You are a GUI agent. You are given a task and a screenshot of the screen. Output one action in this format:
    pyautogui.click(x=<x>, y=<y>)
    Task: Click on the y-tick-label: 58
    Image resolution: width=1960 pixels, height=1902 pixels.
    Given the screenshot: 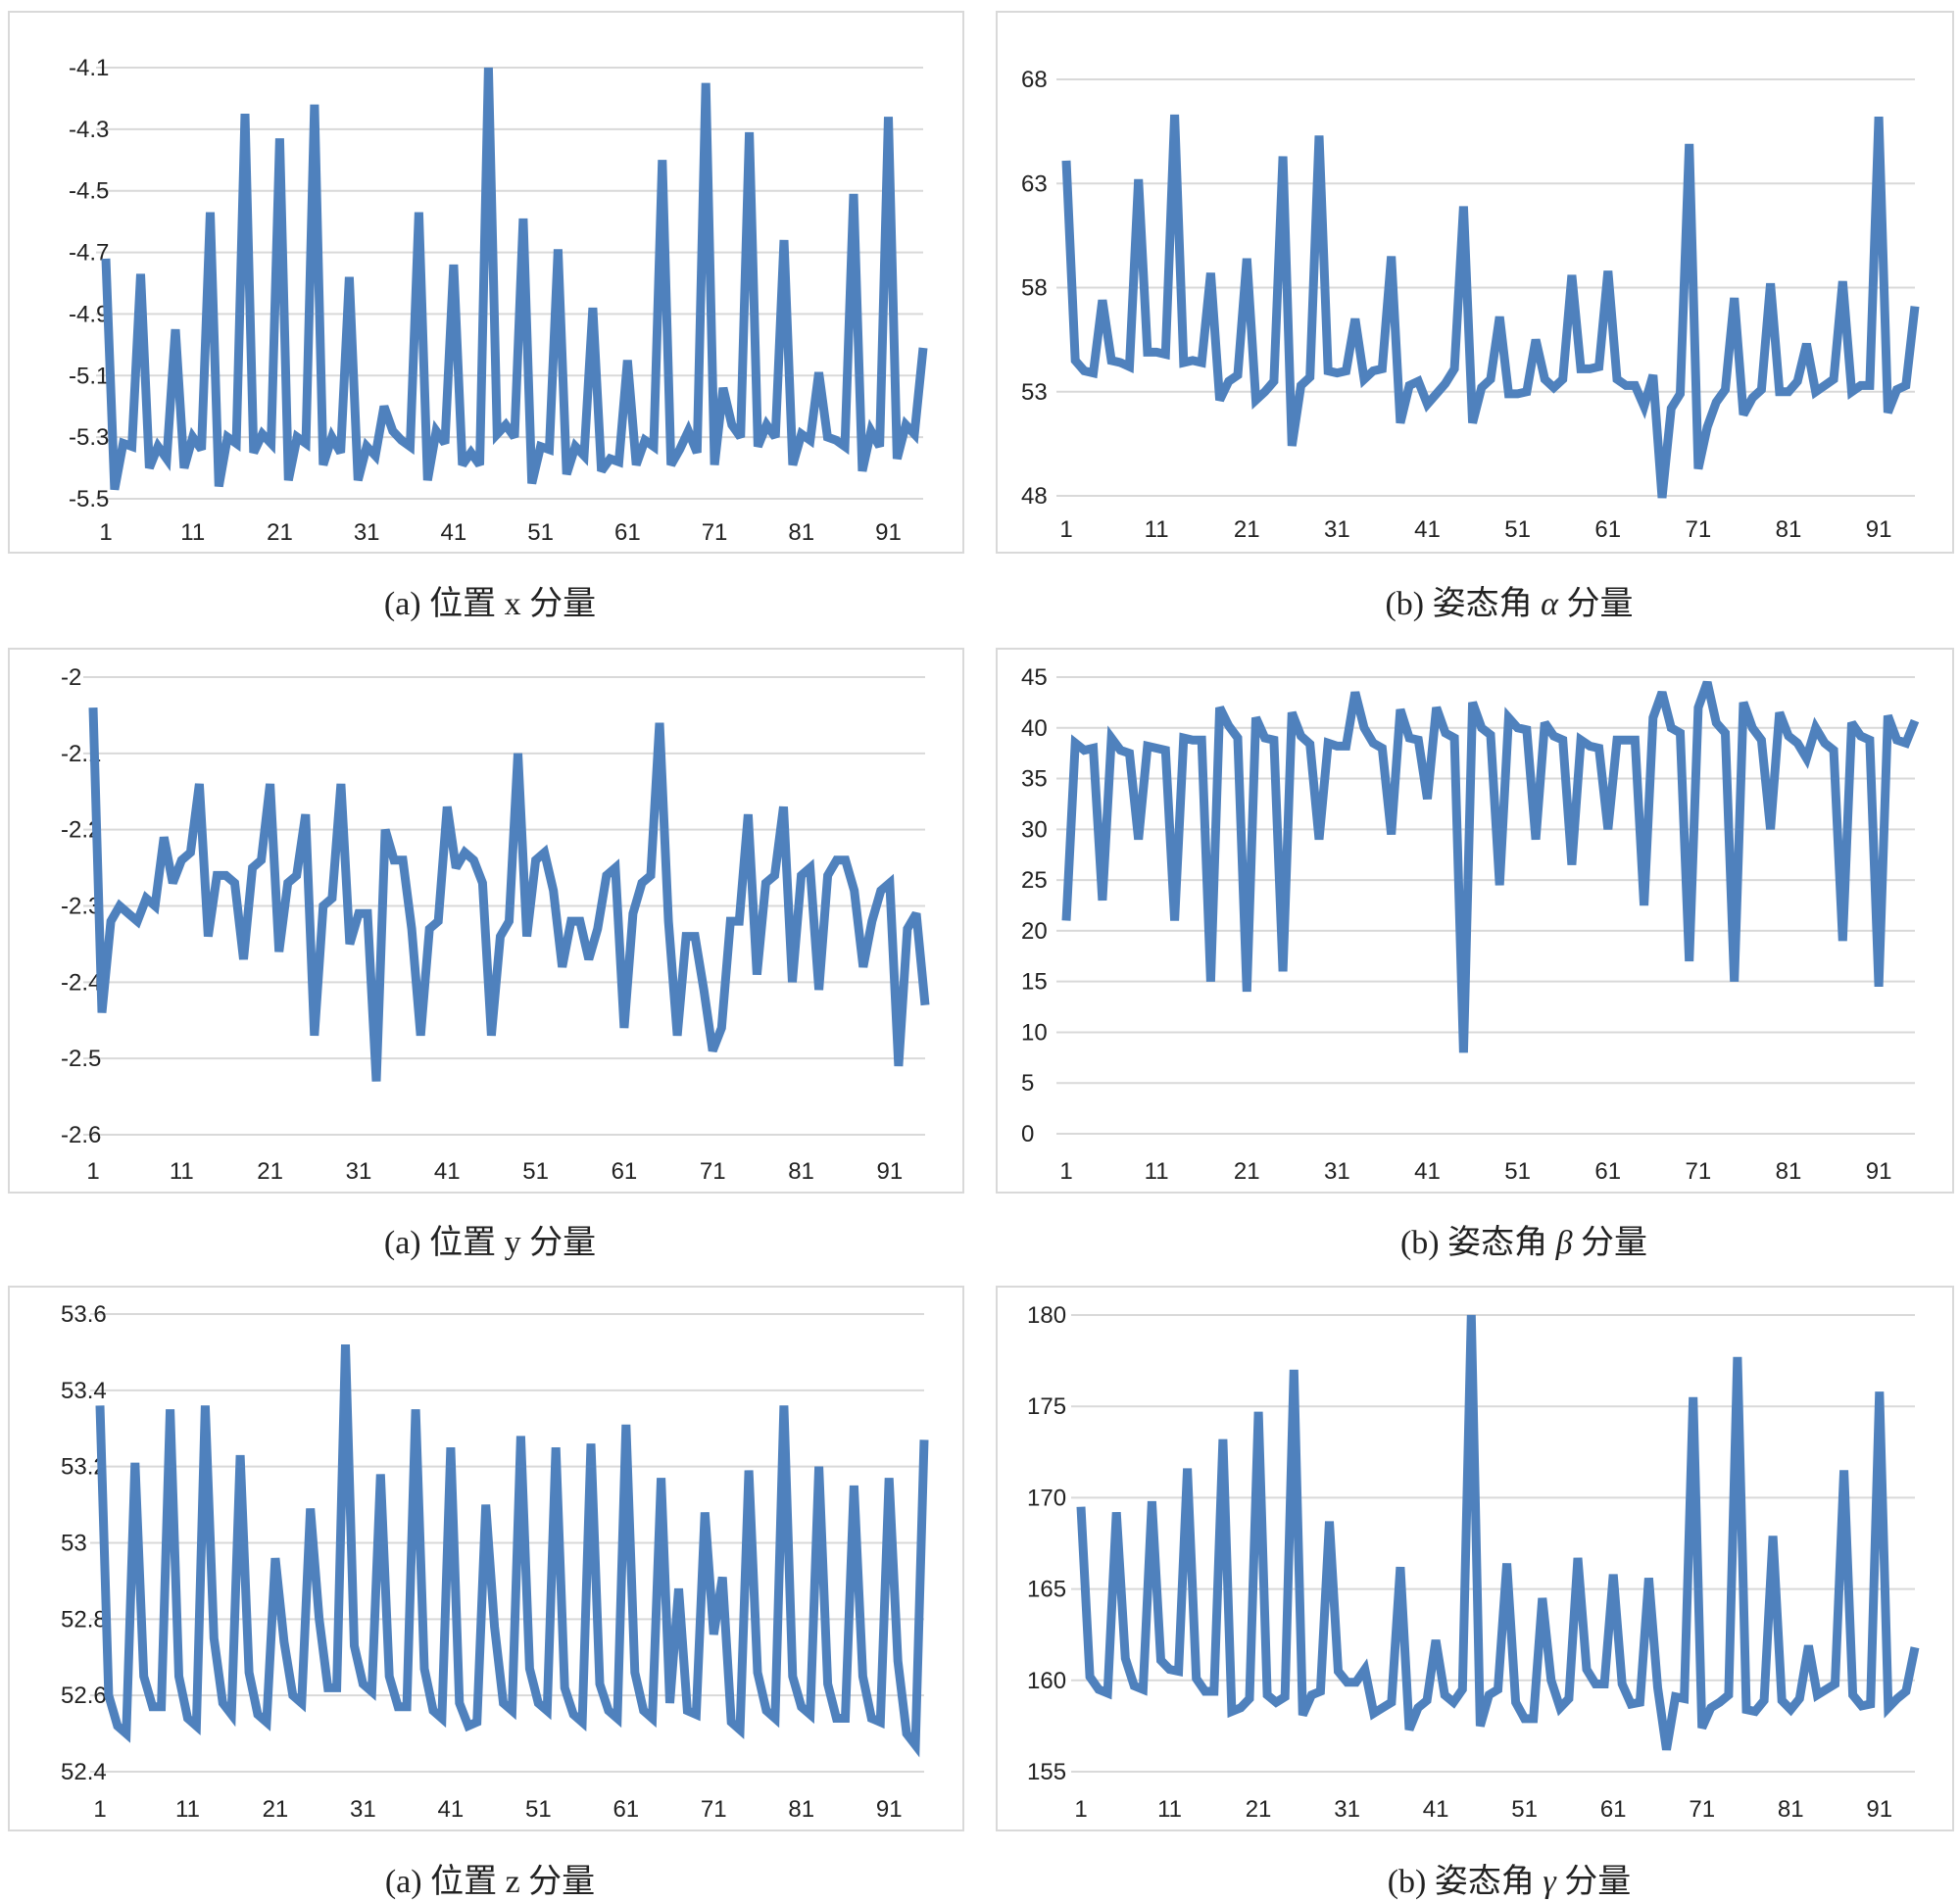 What is the action you would take?
    pyautogui.click(x=1034, y=288)
    